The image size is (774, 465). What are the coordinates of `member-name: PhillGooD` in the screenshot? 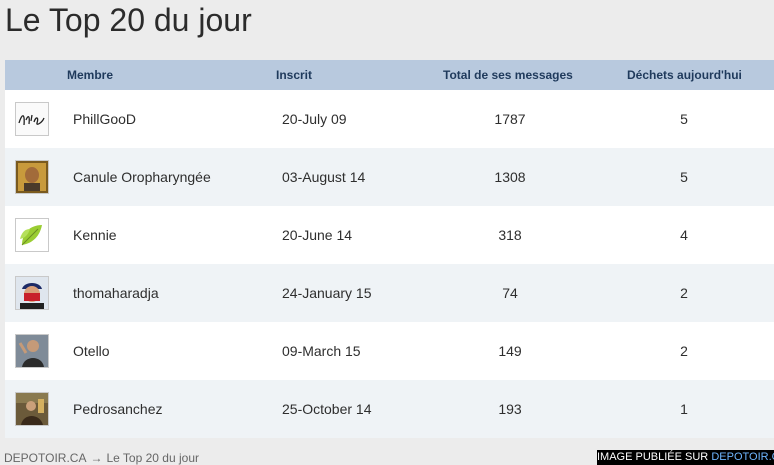 It's located at (105, 119).